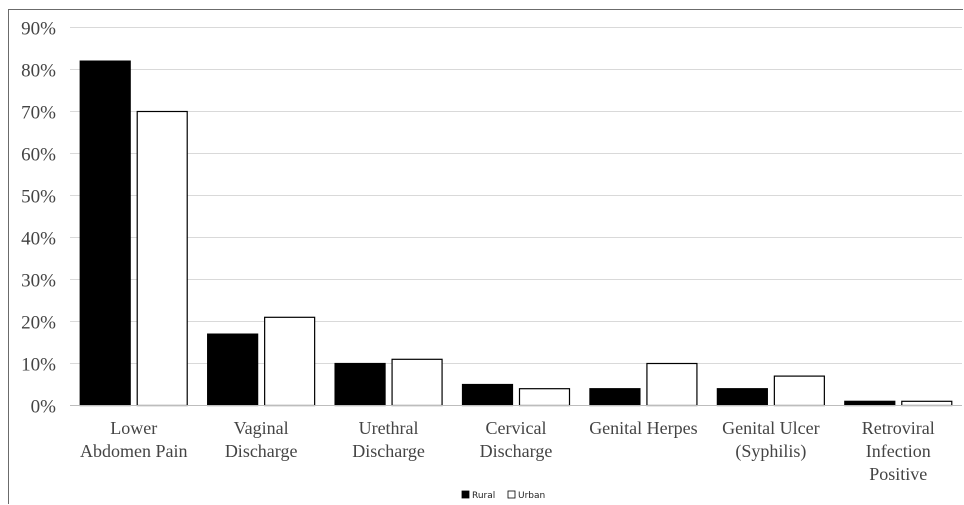 The image size is (964, 505). What do you see at coordinates (134, 451) in the screenshot?
I see `x-category-label: Abdomen Pain` at bounding box center [134, 451].